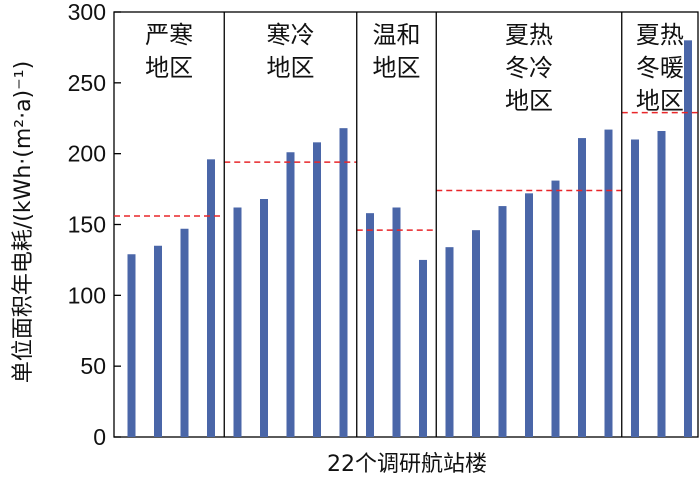 The width and height of the screenshot is (700, 481). What do you see at coordinates (87, 154) in the screenshot?
I see `y-tick-label: 200` at bounding box center [87, 154].